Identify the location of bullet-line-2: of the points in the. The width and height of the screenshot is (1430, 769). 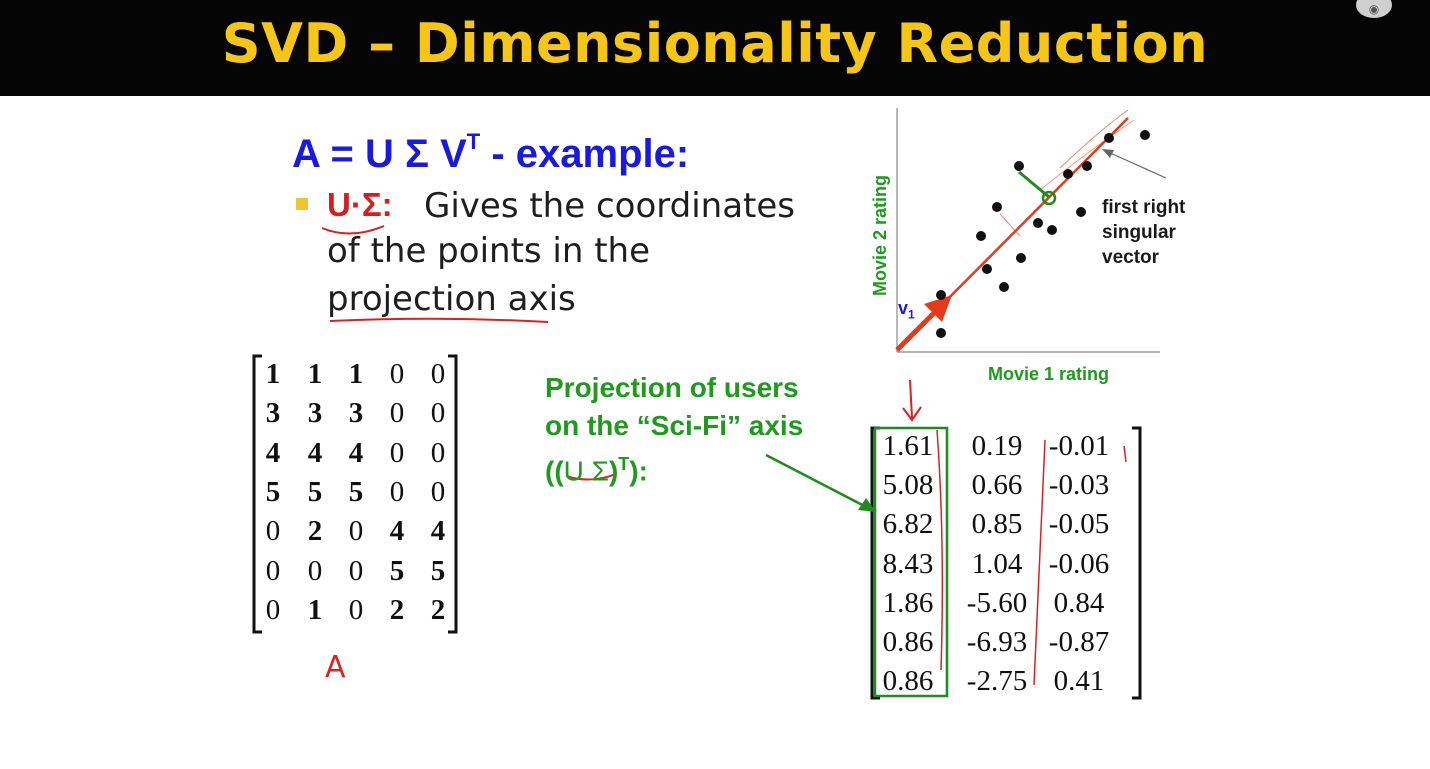
(489, 251).